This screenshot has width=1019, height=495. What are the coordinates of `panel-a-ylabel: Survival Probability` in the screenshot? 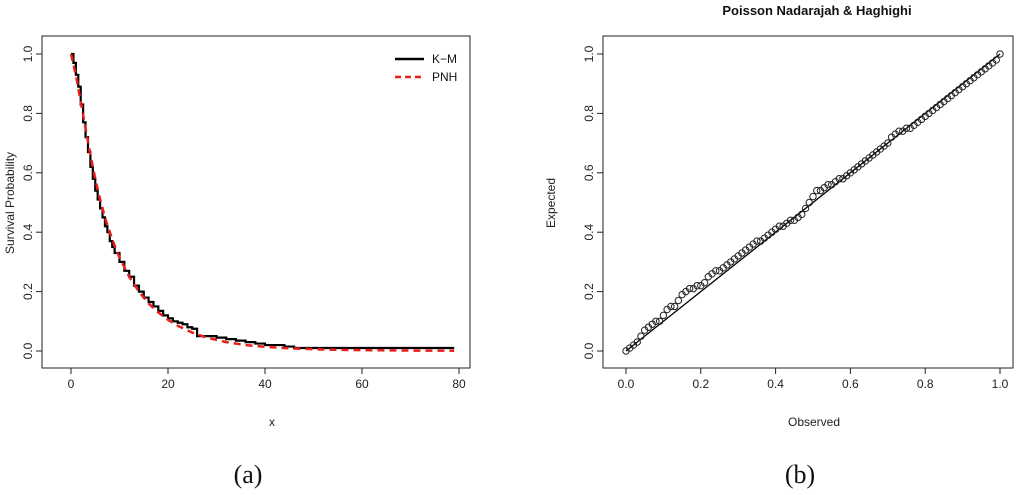 It's located at (10, 203).